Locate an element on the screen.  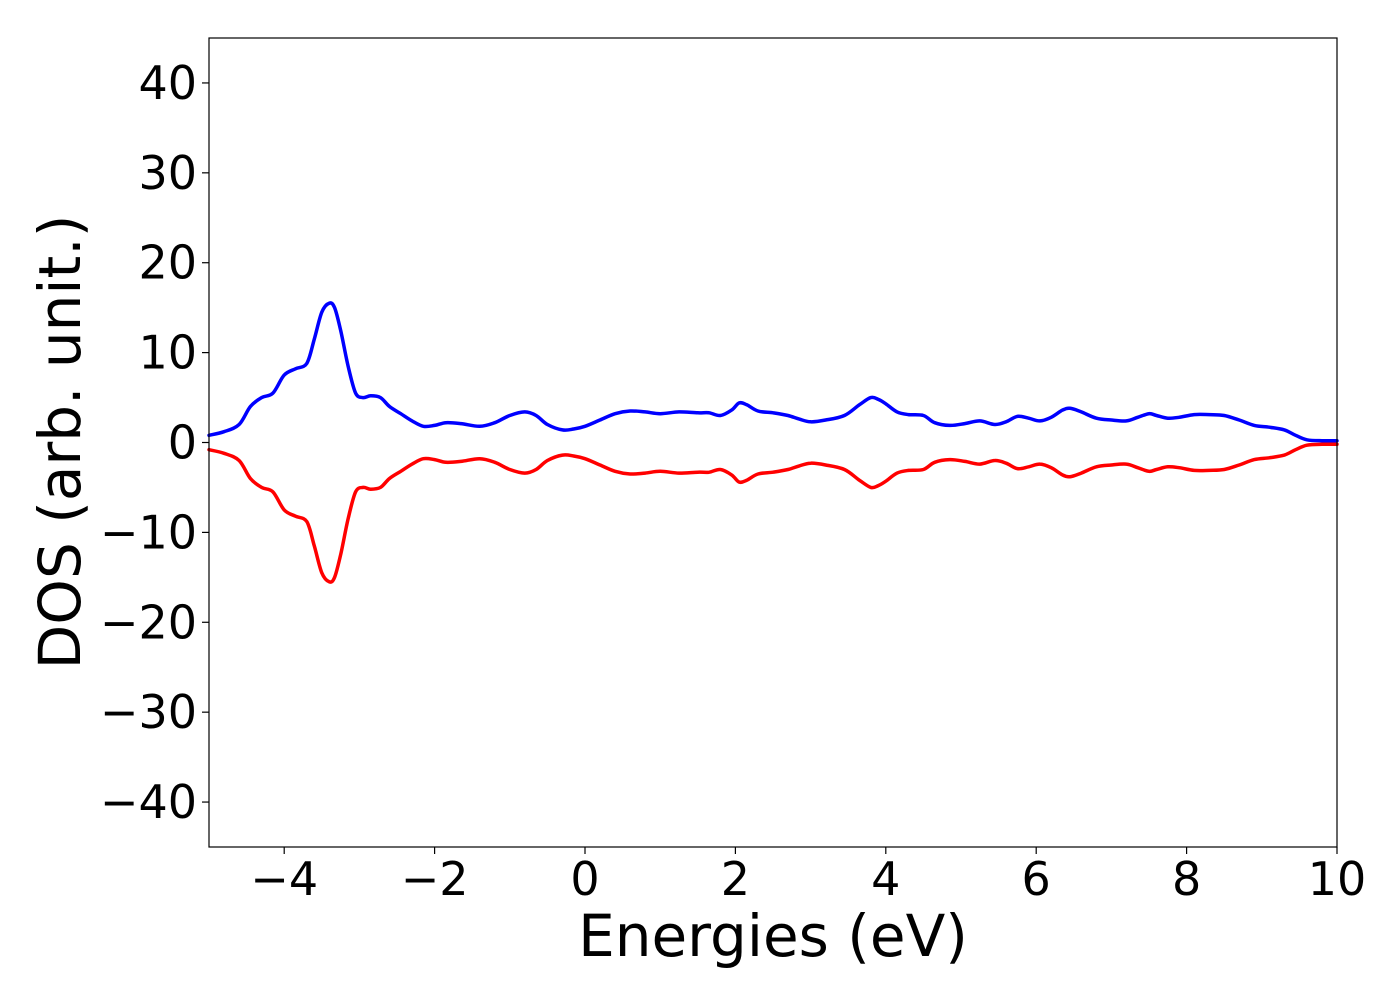
x-tick-label: −2 is located at coordinates (435, 879).